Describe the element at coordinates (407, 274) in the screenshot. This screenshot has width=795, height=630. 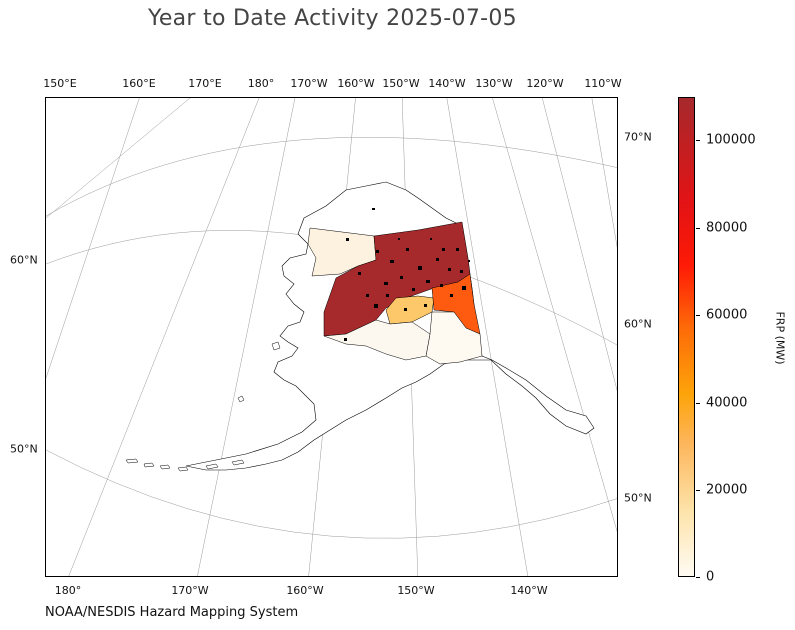
I see `fire-hotspots` at that location.